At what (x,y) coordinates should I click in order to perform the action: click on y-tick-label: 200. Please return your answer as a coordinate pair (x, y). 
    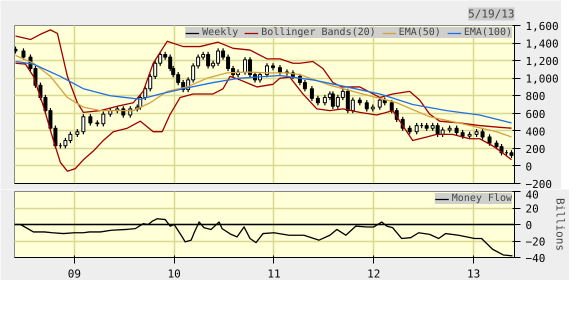
    Looking at the image, I should click on (536, 149).